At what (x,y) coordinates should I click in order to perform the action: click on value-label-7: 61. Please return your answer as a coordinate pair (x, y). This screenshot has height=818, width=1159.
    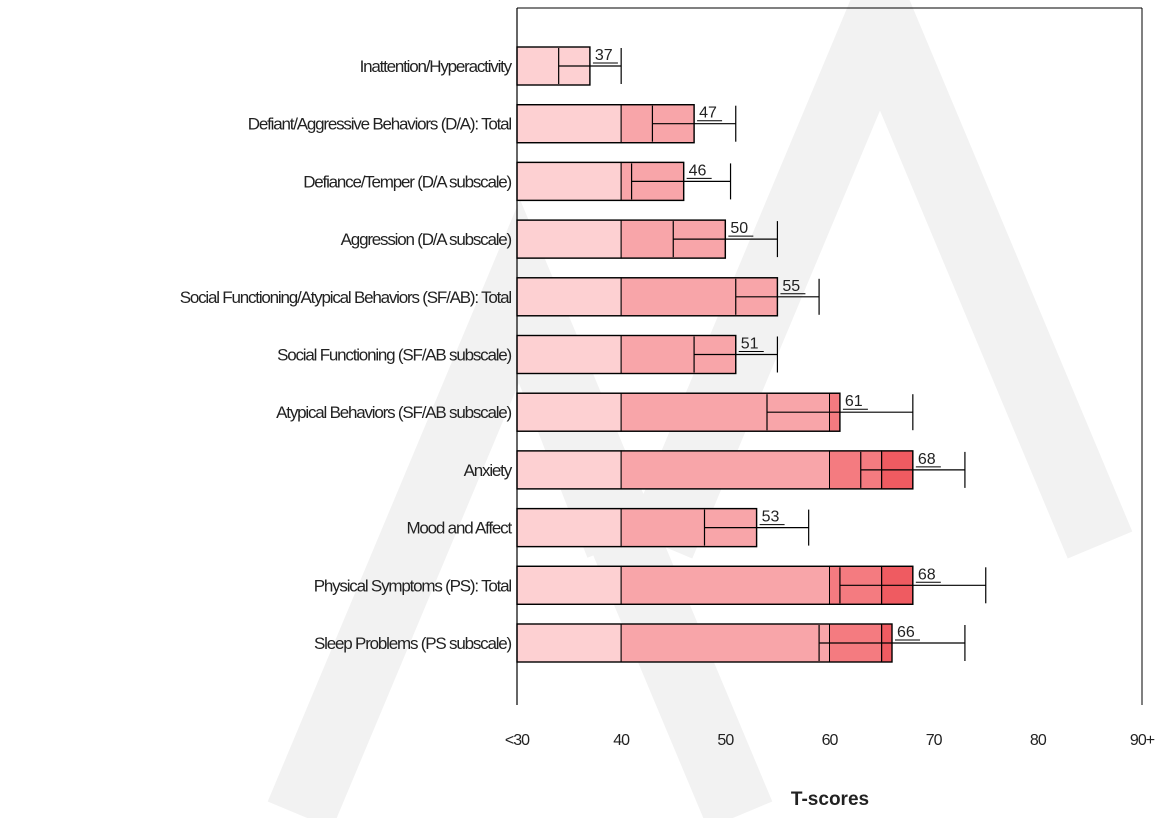
    Looking at the image, I should click on (854, 401).